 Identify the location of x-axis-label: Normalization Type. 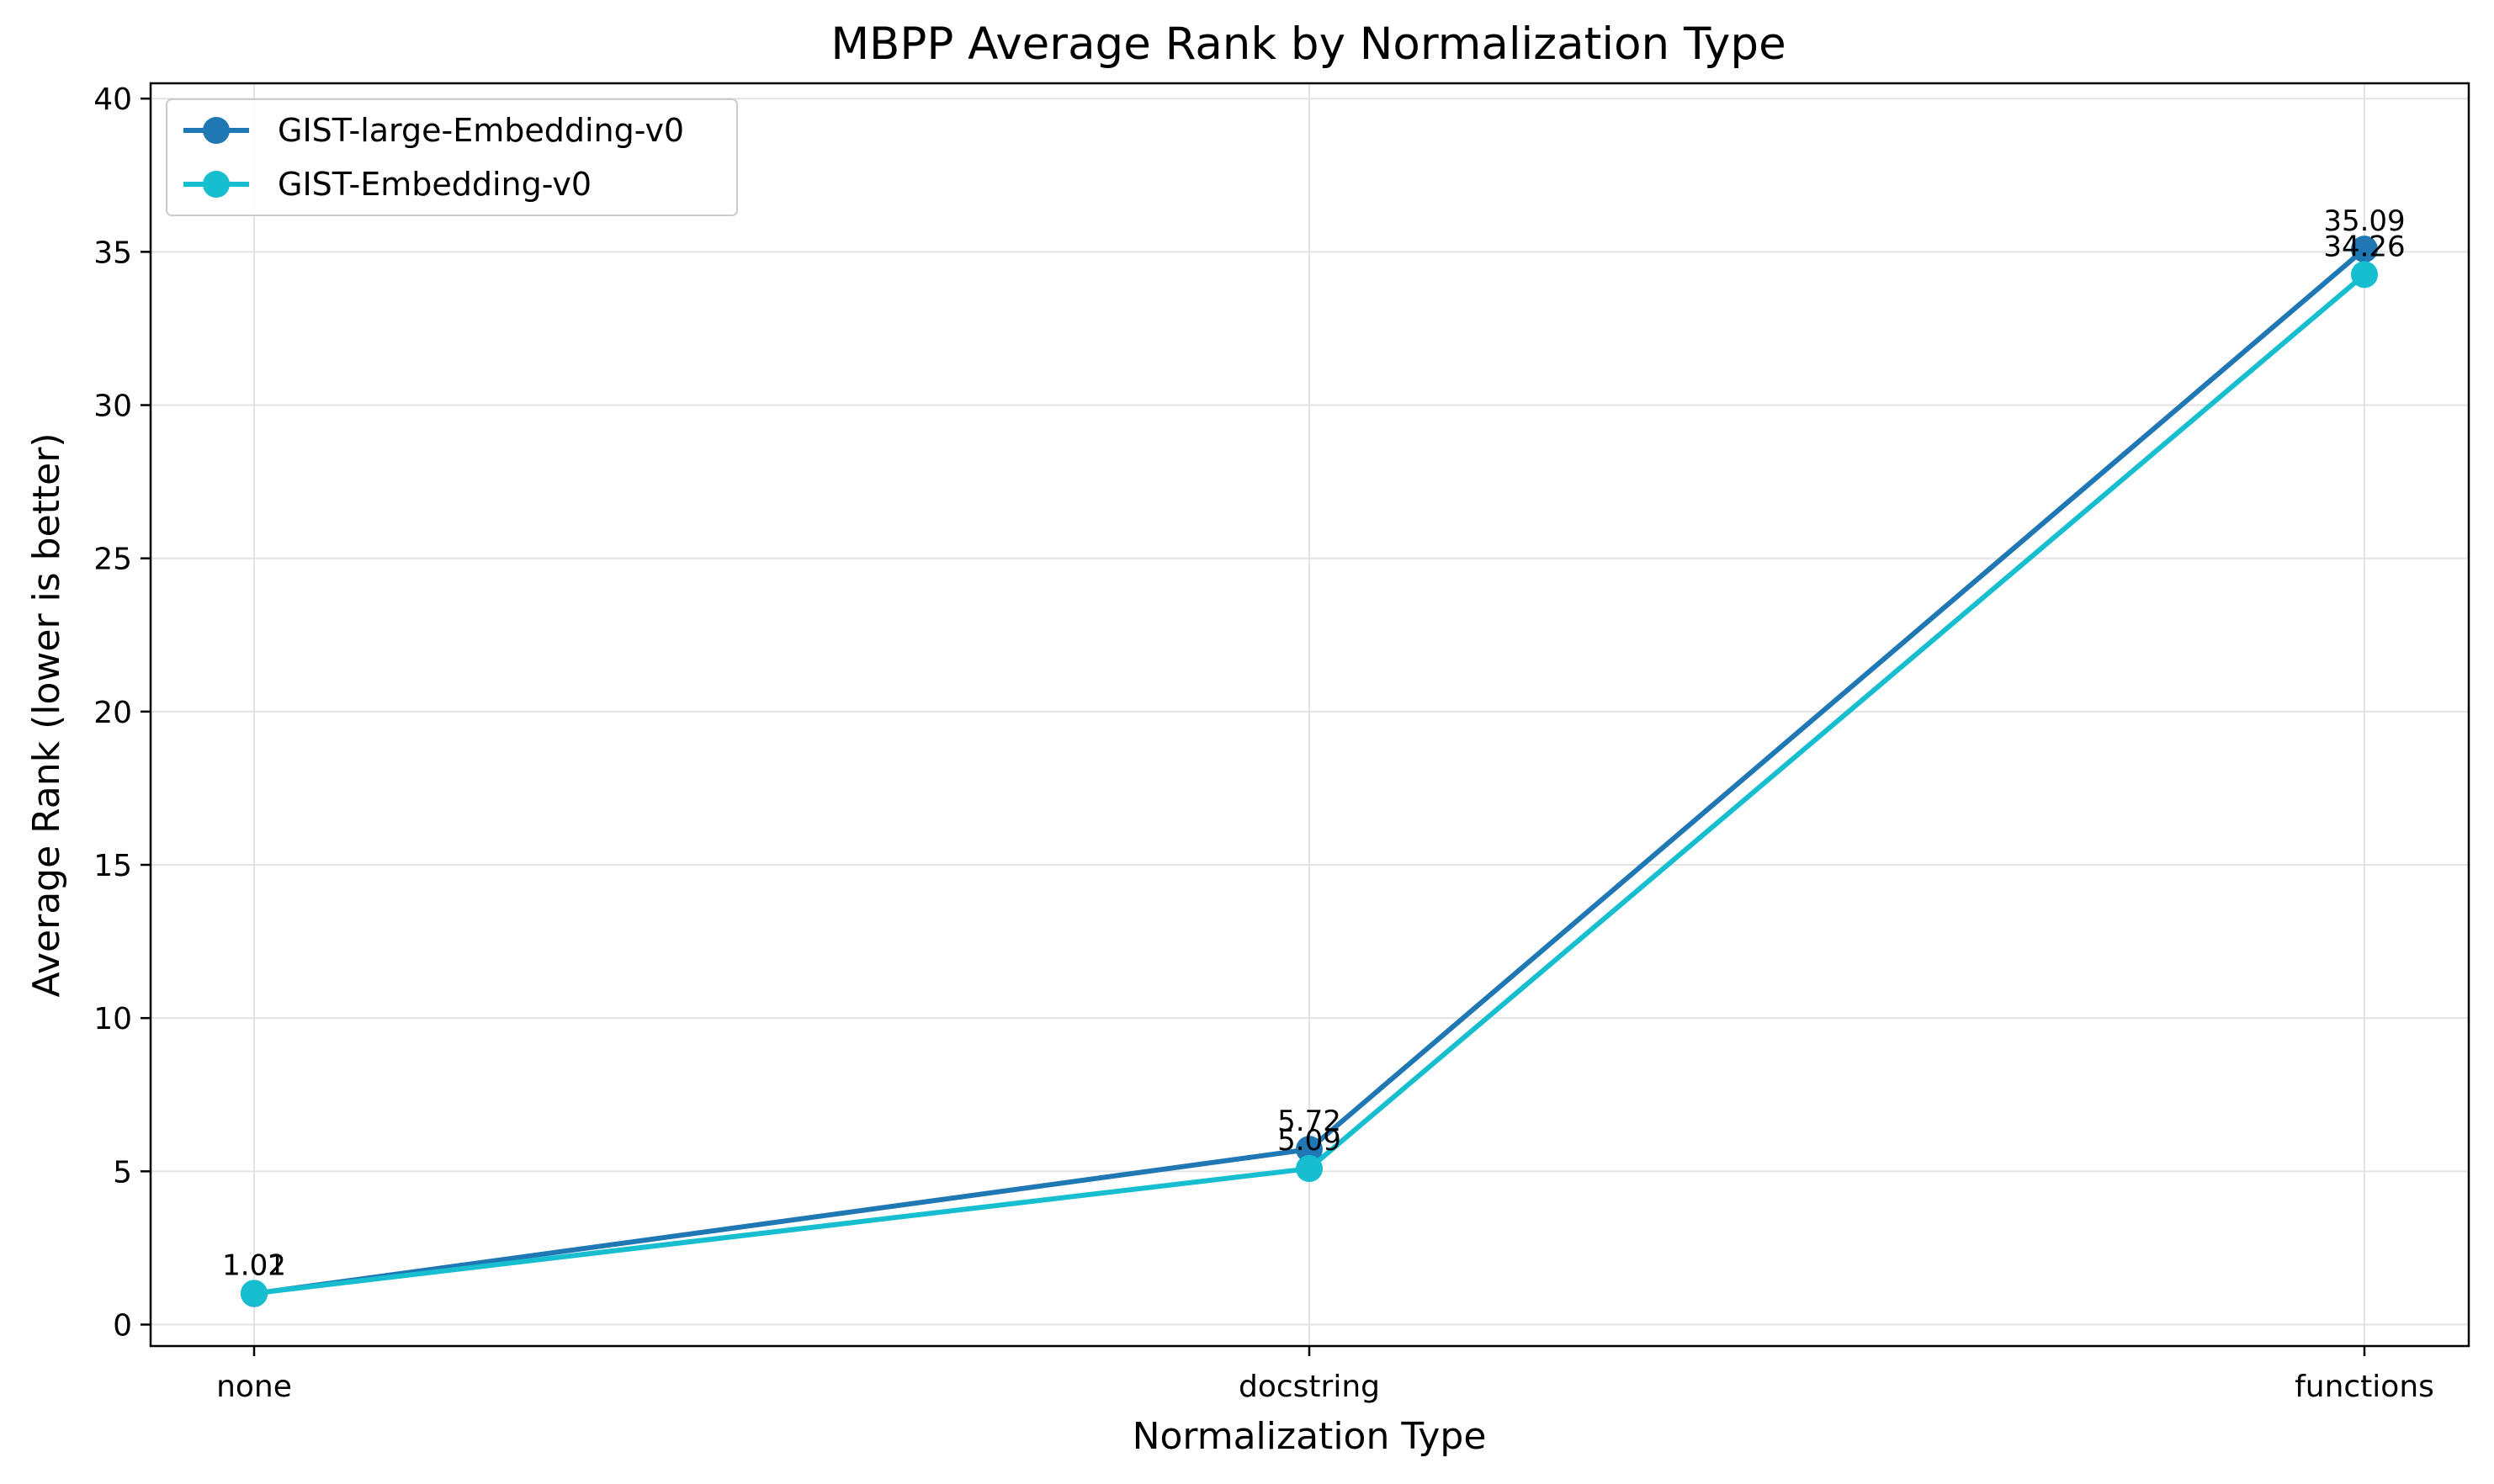
(1310, 1436).